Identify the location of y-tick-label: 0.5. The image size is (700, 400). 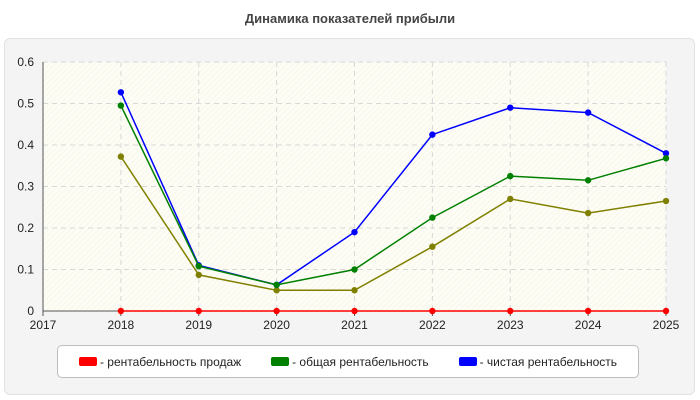
(25, 104).